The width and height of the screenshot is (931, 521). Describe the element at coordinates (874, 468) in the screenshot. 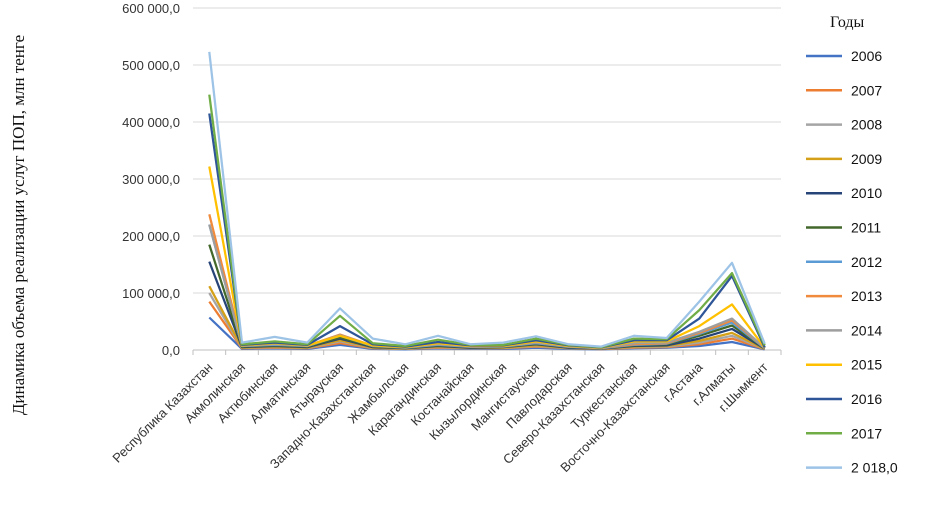

I see `legend-entry: 2 018,0` at that location.